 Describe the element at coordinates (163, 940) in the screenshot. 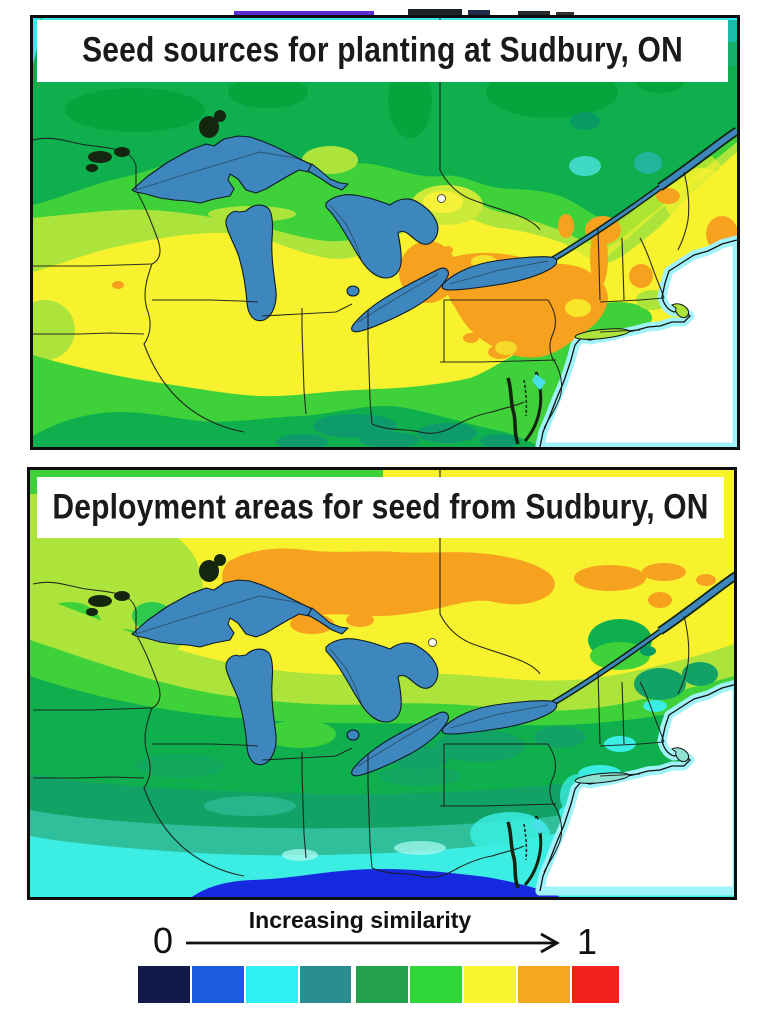

I see `svg-text: 0` at that location.